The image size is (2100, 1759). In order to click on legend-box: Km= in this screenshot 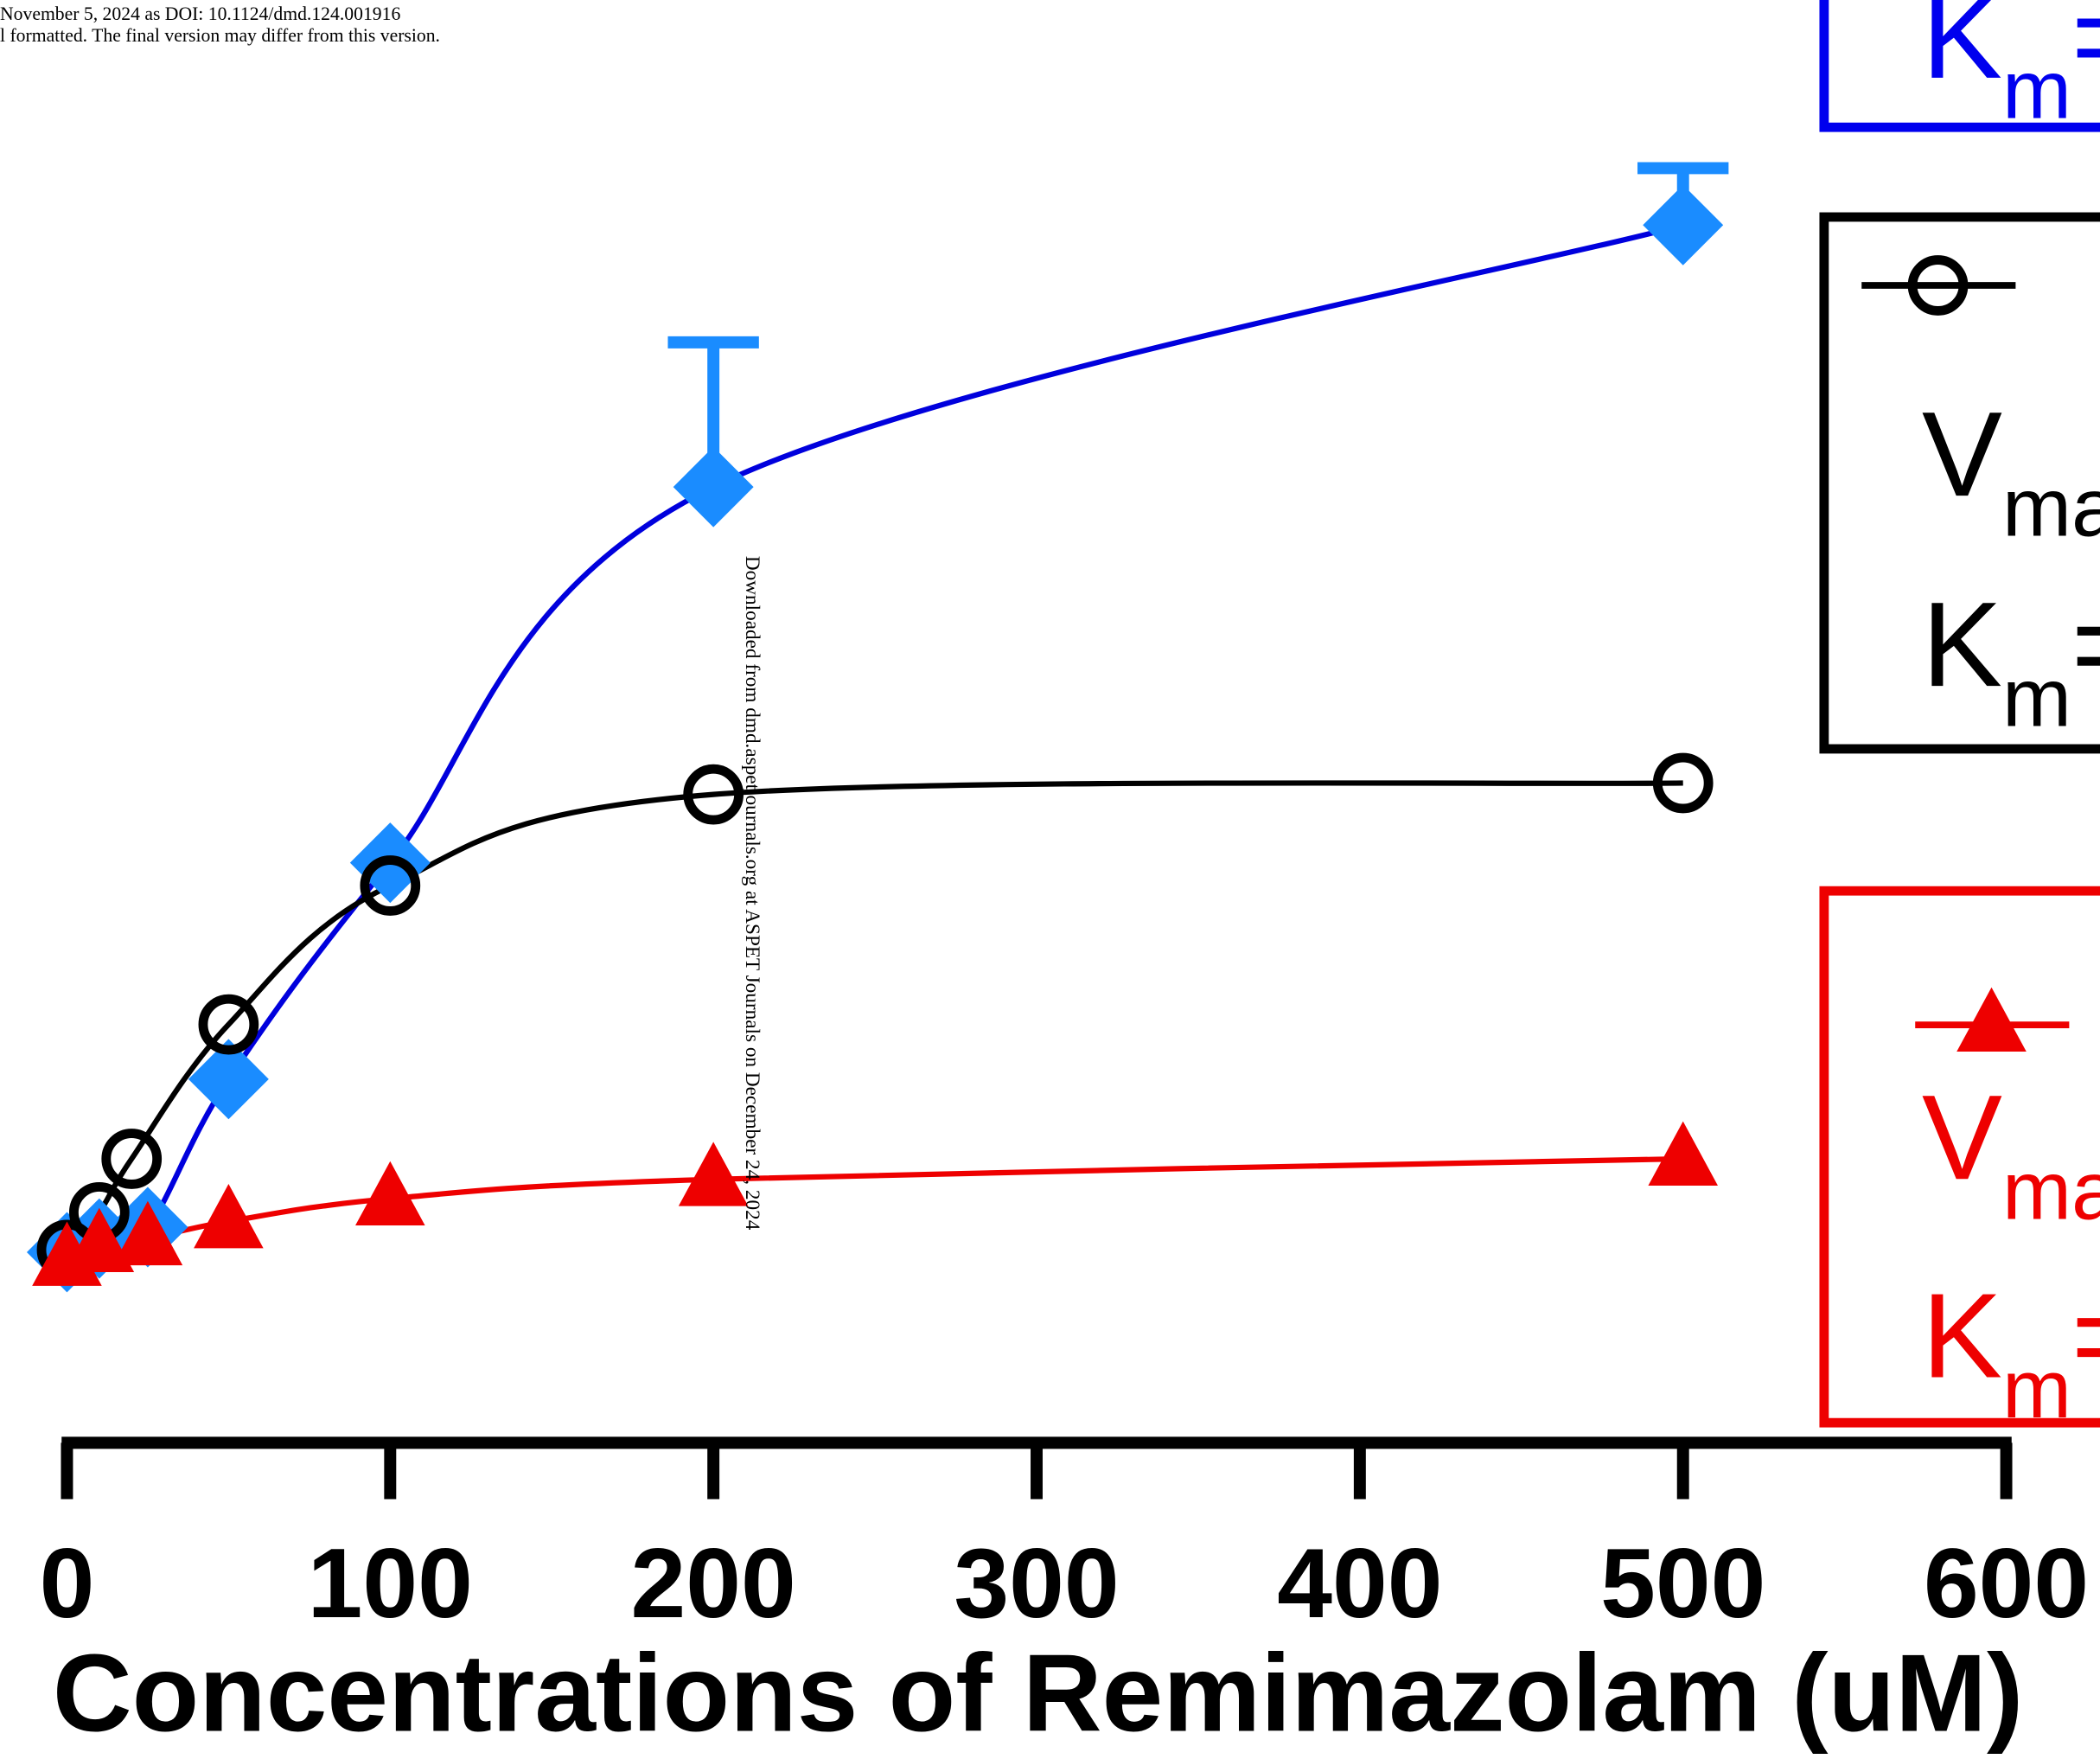, I will do `click(1960, 68)`.